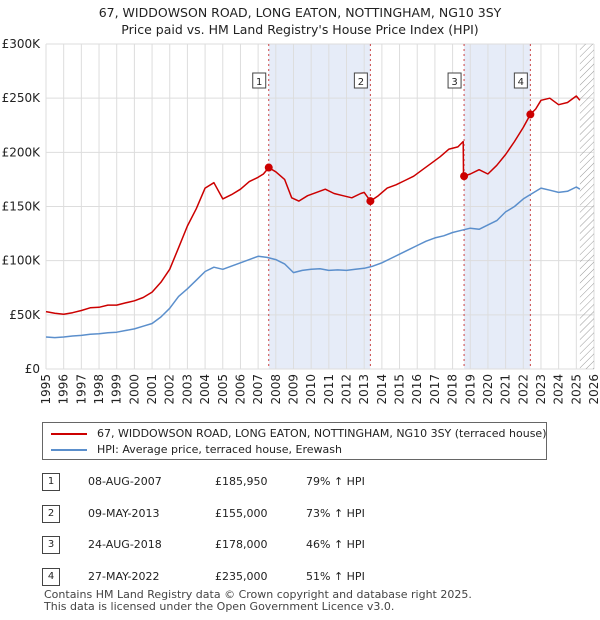 The height and width of the screenshot is (620, 600). I want to click on y-tick-label: £100K, so click(22, 261).